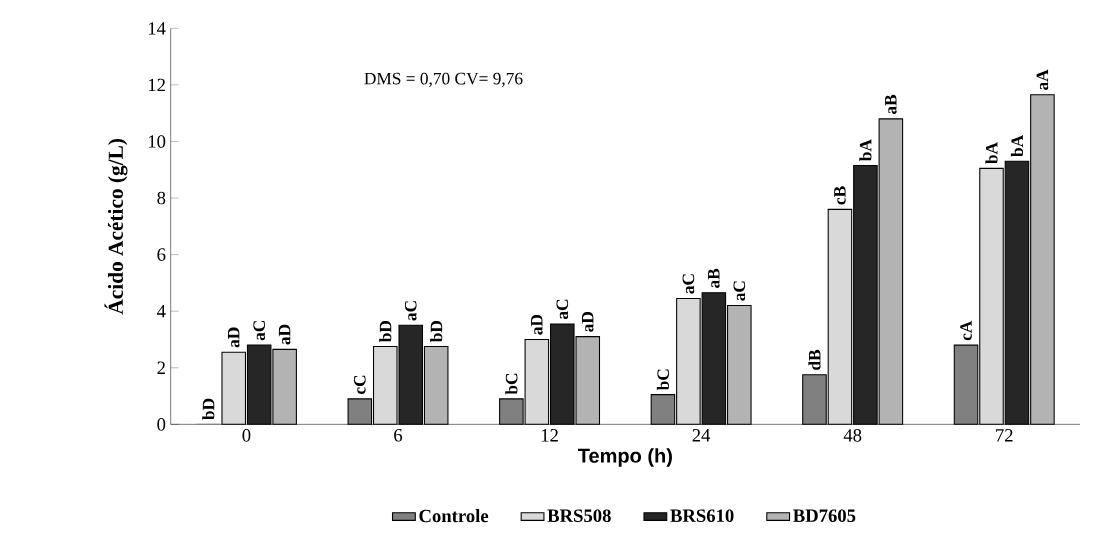 The height and width of the screenshot is (551, 1094). Describe the element at coordinates (852, 435) in the screenshot. I see `x-tick-label: 48` at that location.